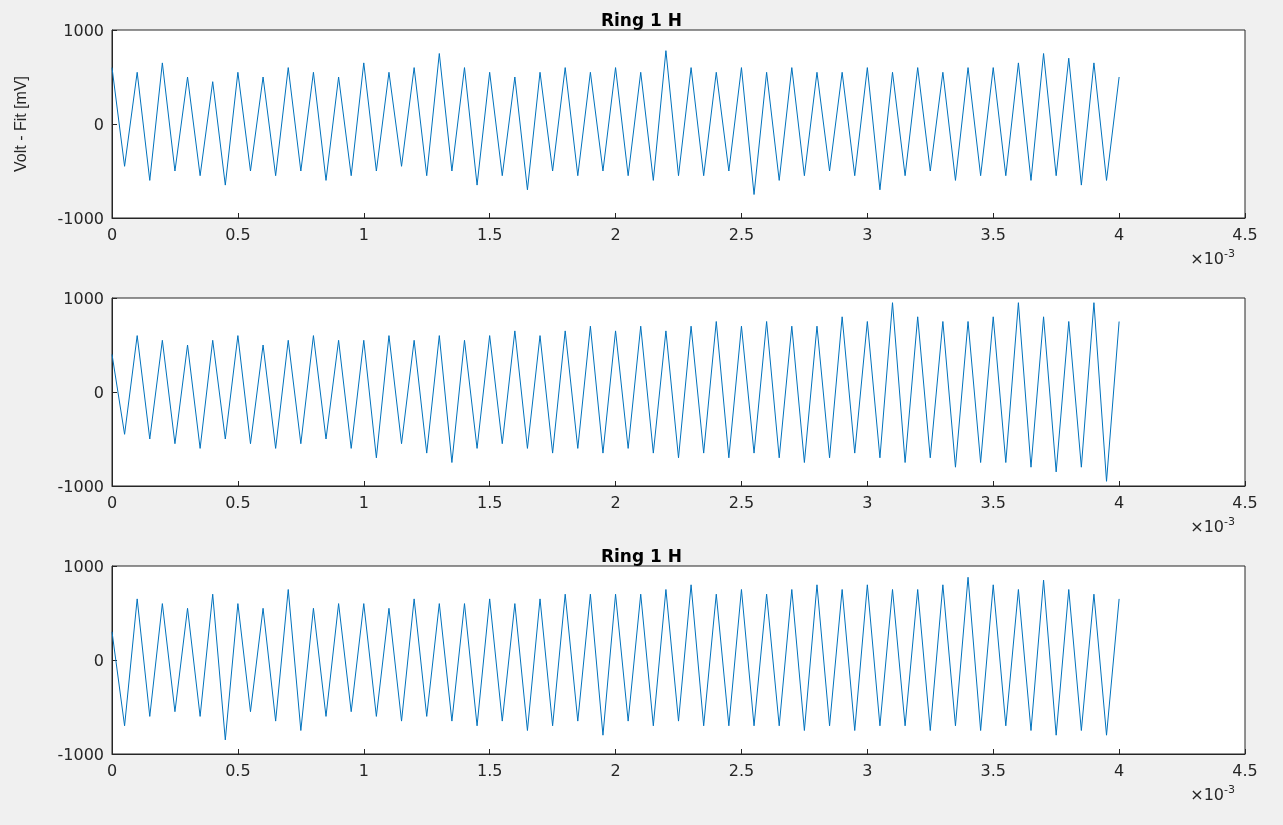 The width and height of the screenshot is (1283, 825). Describe the element at coordinates (20, 124) in the screenshot. I see `y-axis-title: Volt - Fit [mV]` at that location.